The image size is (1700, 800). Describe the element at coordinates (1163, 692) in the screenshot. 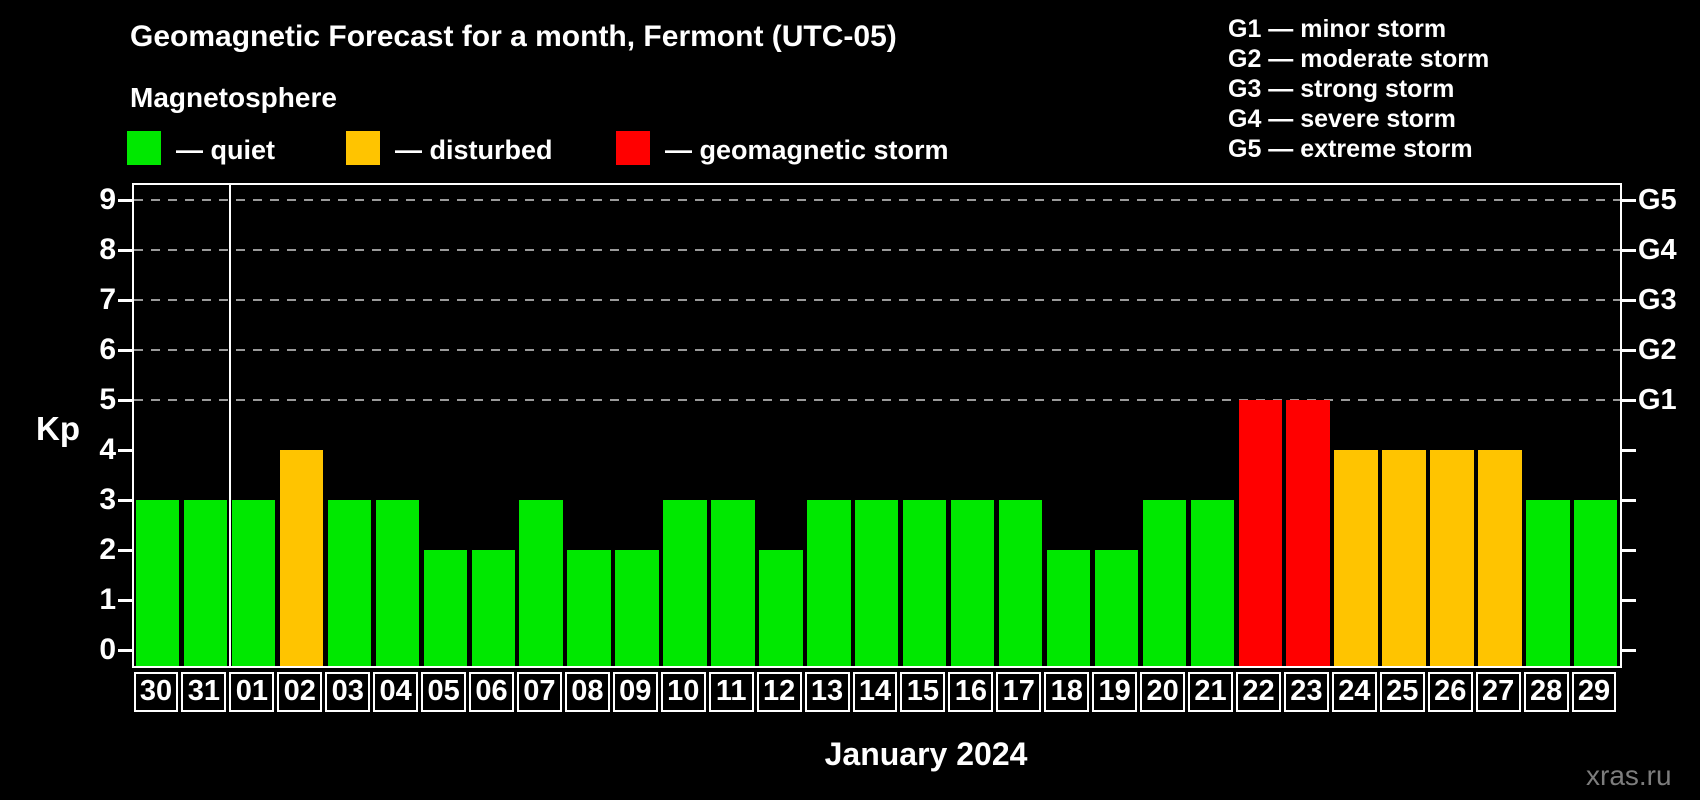

I see `day-label-20: 20` at that location.